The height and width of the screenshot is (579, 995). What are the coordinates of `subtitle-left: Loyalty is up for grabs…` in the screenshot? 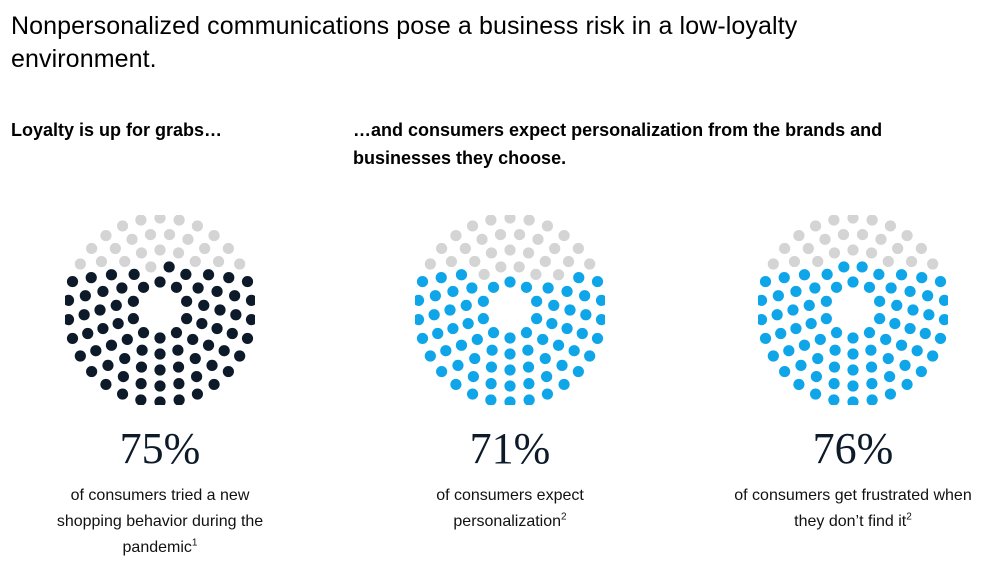 It's located at (117, 130).